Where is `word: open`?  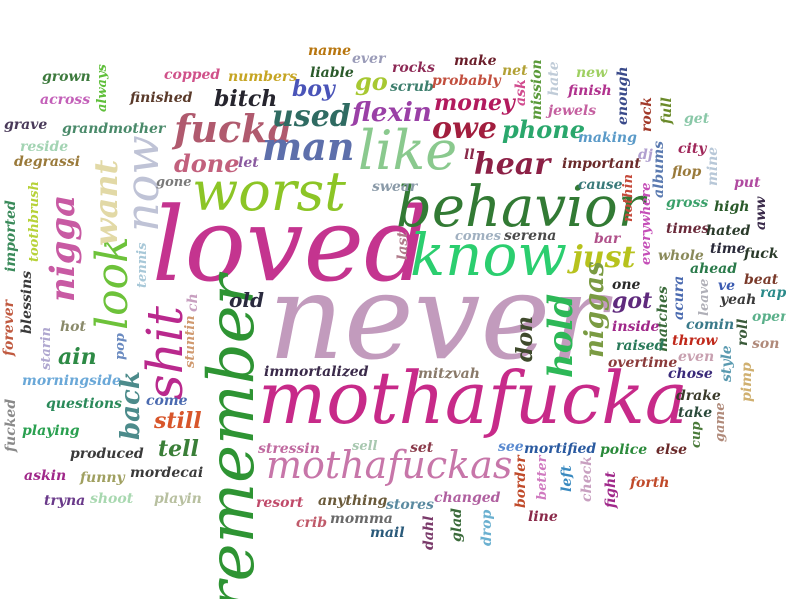 word: open is located at coordinates (769, 317).